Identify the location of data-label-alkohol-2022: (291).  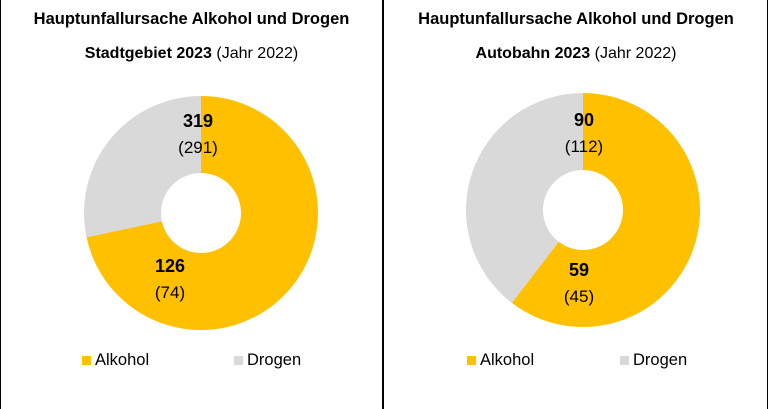
(198, 147).